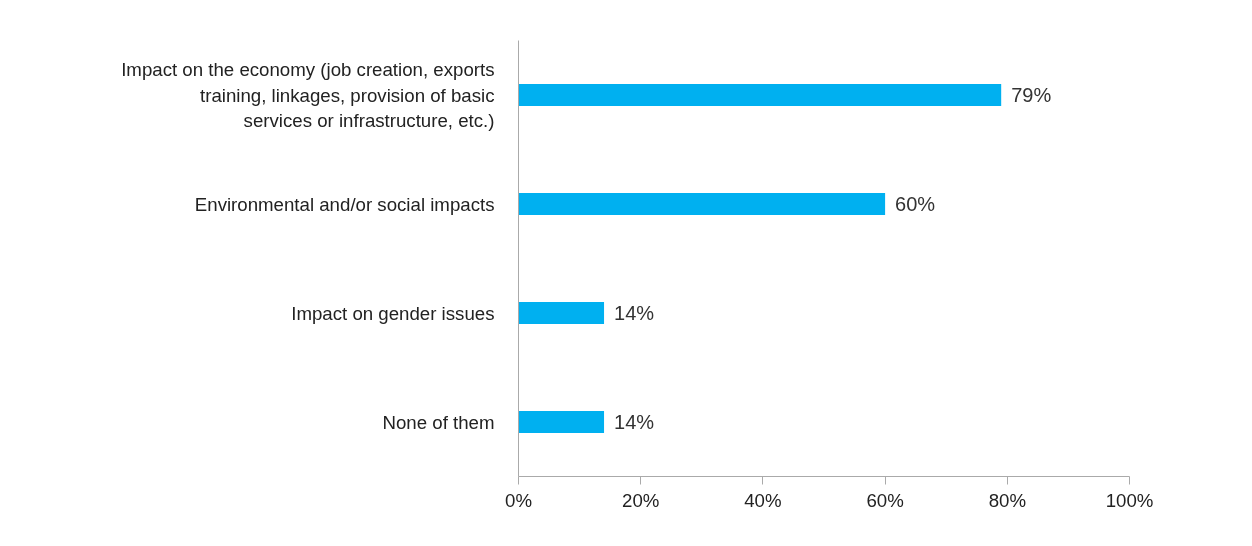  What do you see at coordinates (1129, 500) in the screenshot?
I see `x-tick-label: 100%` at bounding box center [1129, 500].